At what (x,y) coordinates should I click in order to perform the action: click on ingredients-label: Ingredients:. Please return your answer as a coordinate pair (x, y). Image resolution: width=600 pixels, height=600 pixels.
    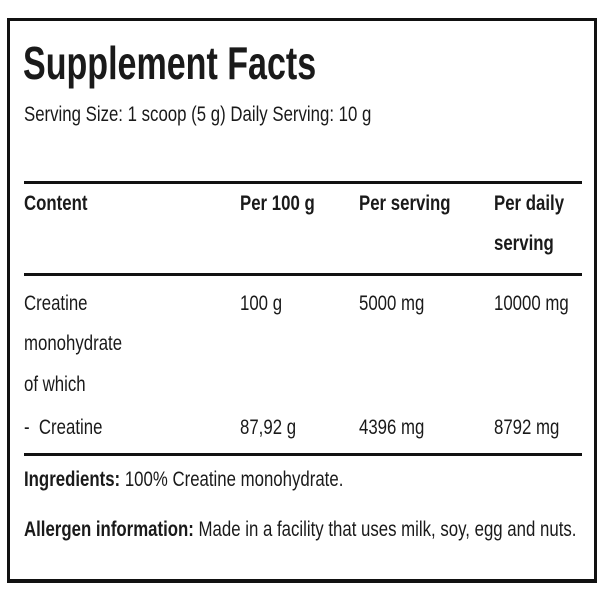
    Looking at the image, I should click on (72, 479).